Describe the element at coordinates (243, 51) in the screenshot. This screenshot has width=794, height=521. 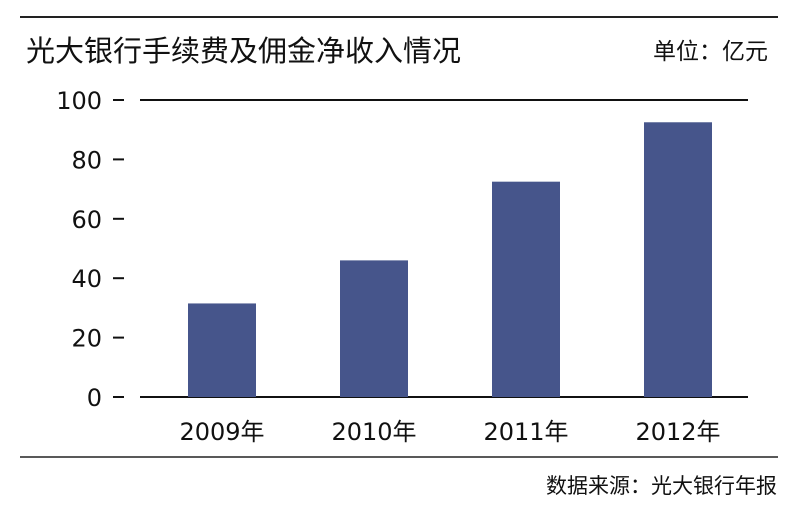
I see `chart-title: 光大银行手续费及佣金净收入情况` at that location.